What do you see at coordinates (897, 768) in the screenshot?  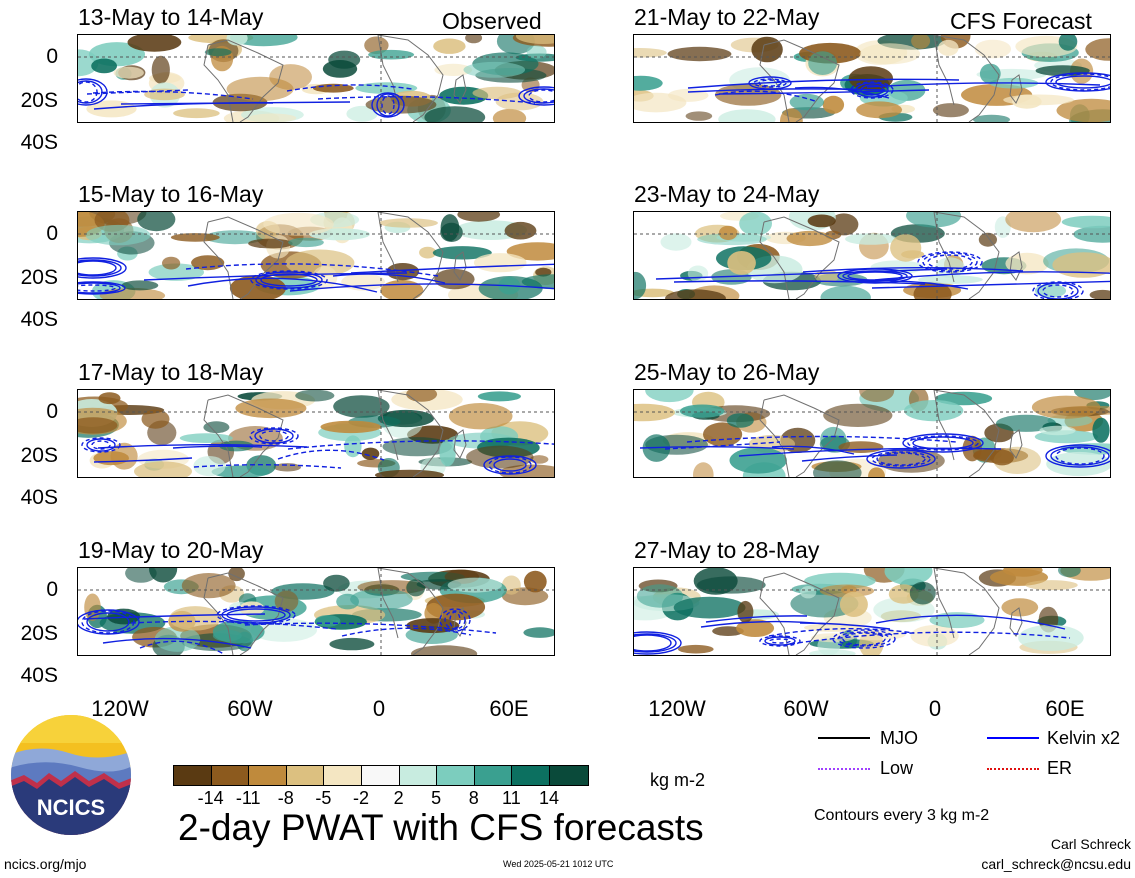 I see `legend-label-low: Low` at bounding box center [897, 768].